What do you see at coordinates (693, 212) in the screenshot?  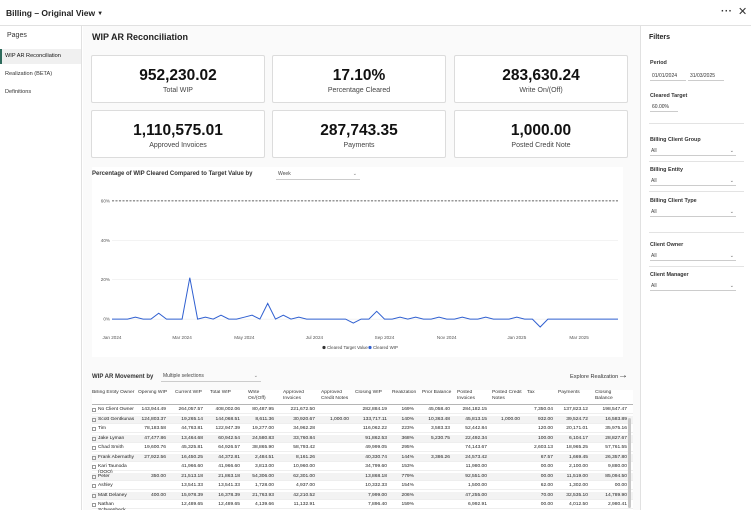 I see `filter-select-billing-client-type: All ⌄` at bounding box center [693, 212].